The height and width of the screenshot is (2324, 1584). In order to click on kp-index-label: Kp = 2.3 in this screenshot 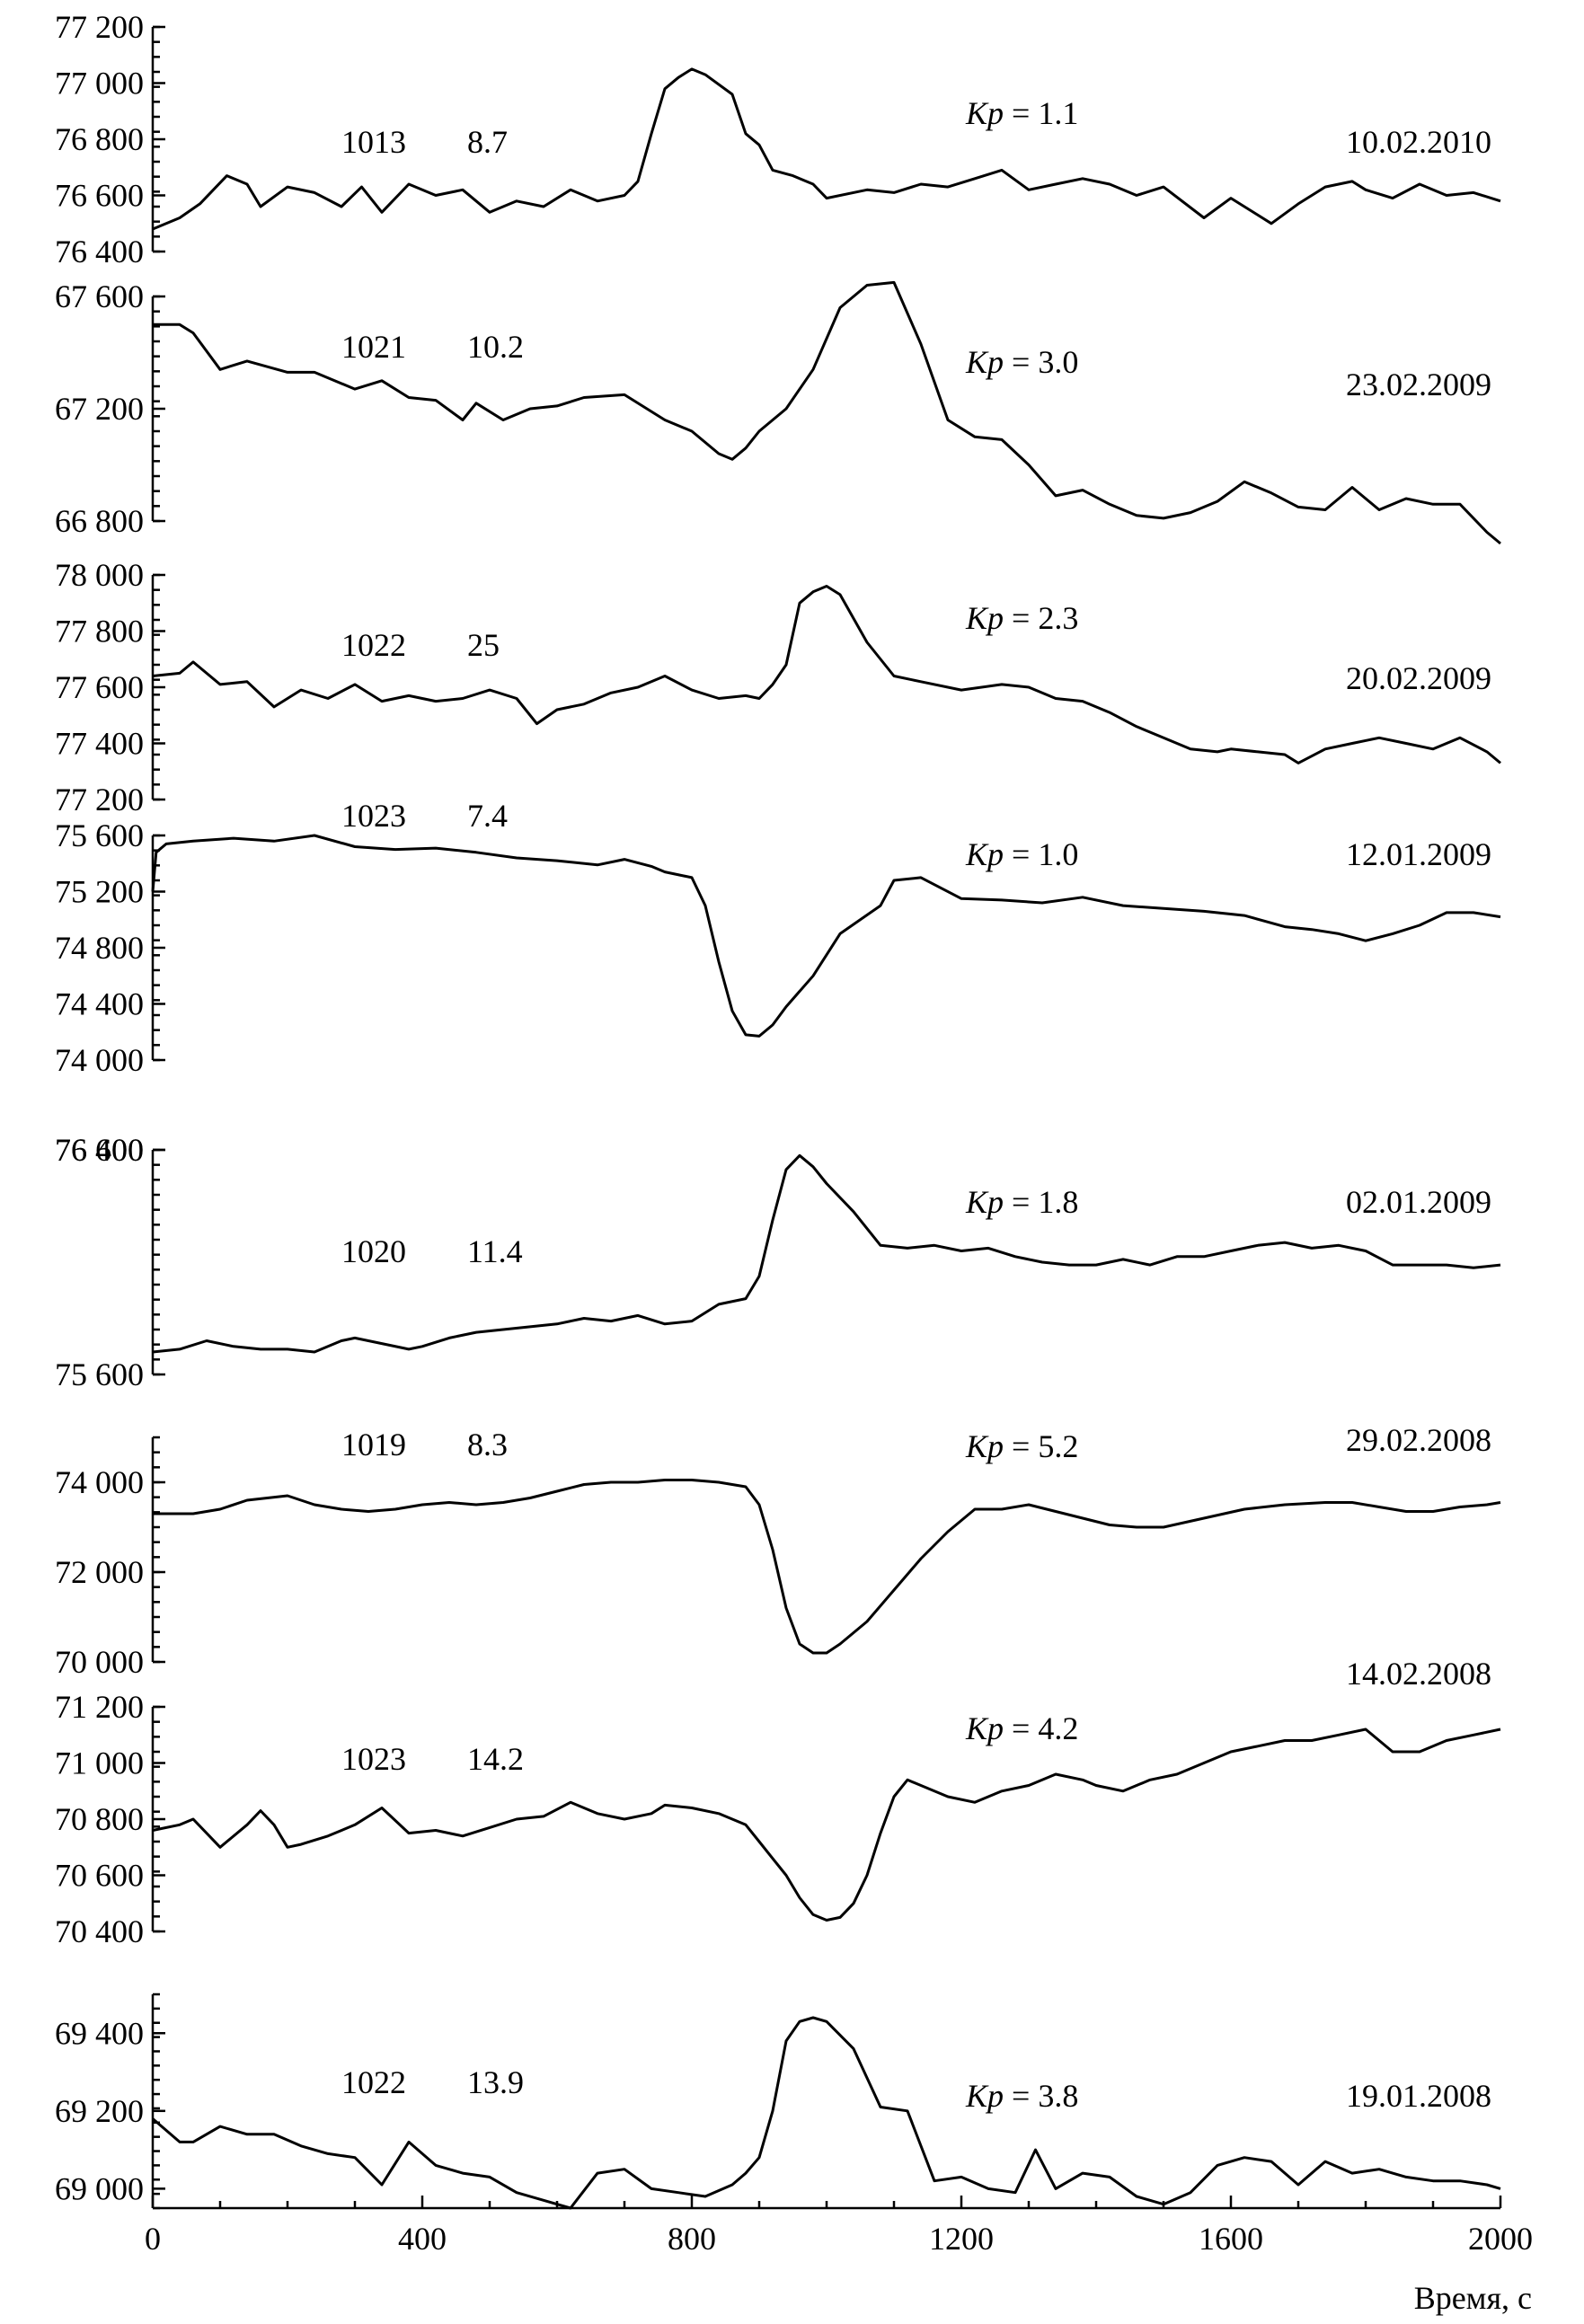, I will do `click(1022, 618)`.